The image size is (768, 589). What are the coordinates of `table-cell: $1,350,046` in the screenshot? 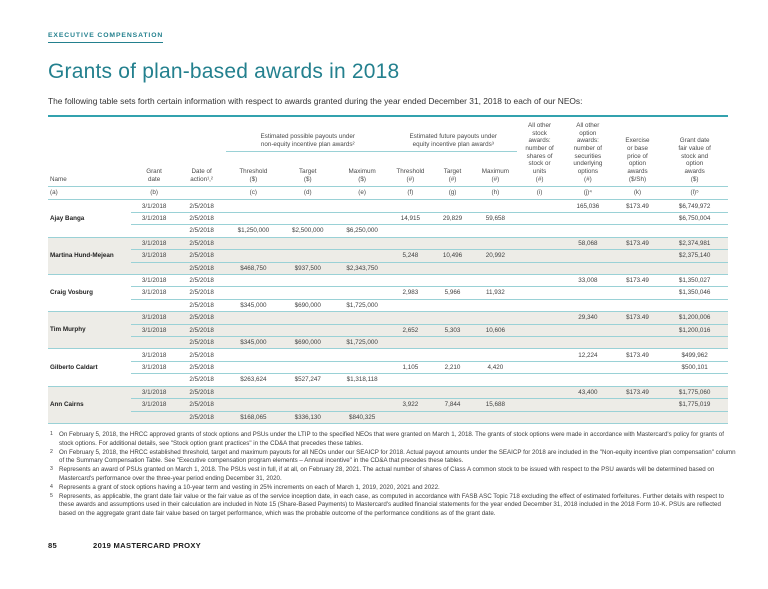 It's located at (694, 293).